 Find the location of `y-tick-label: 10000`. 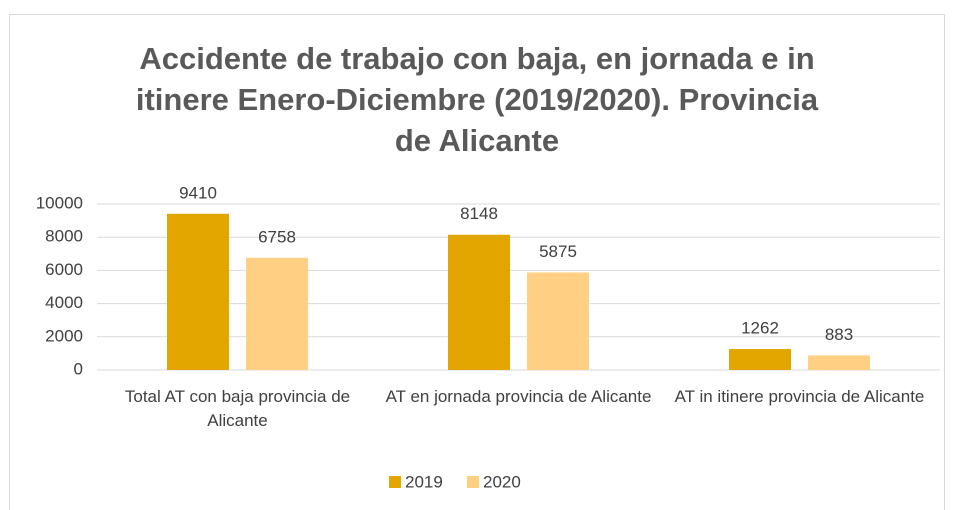

y-tick-label: 10000 is located at coordinates (59, 202).